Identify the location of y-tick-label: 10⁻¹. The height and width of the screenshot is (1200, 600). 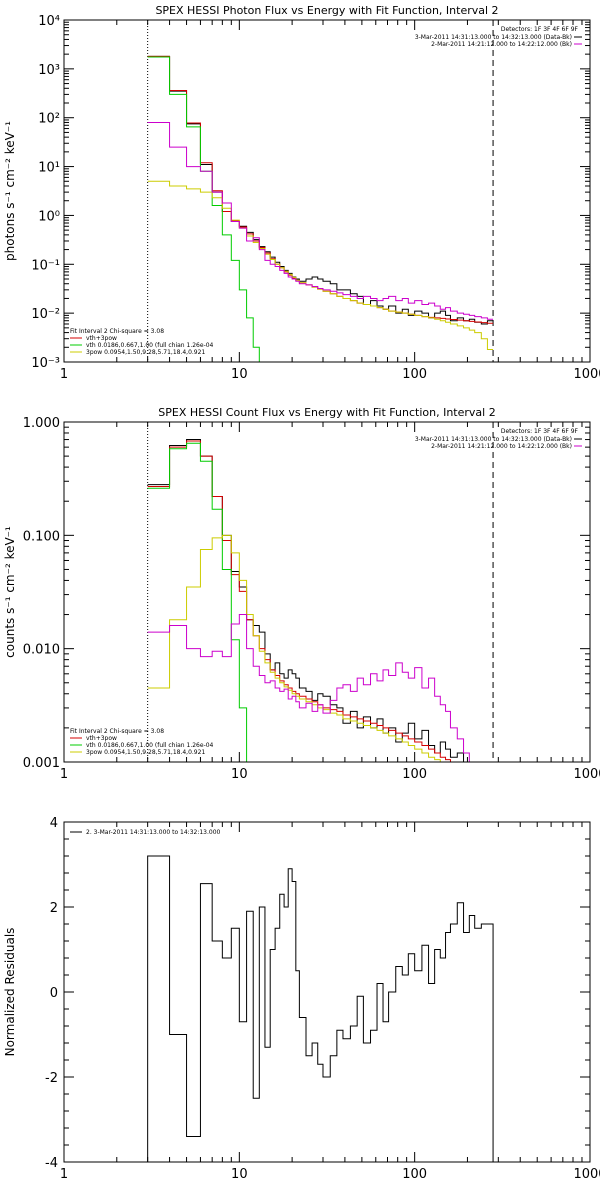
(45, 265).